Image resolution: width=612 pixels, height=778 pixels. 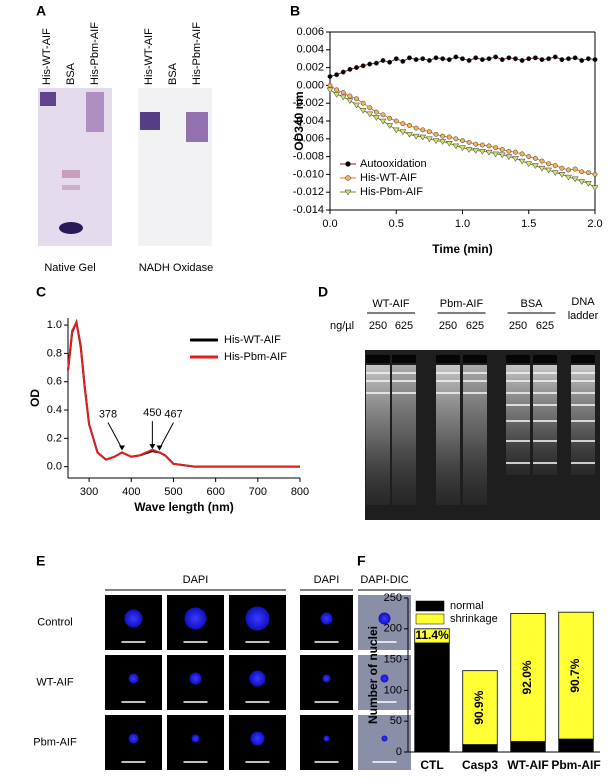 I want to click on y-tick-label: 0.0, so click(x=54, y=467).